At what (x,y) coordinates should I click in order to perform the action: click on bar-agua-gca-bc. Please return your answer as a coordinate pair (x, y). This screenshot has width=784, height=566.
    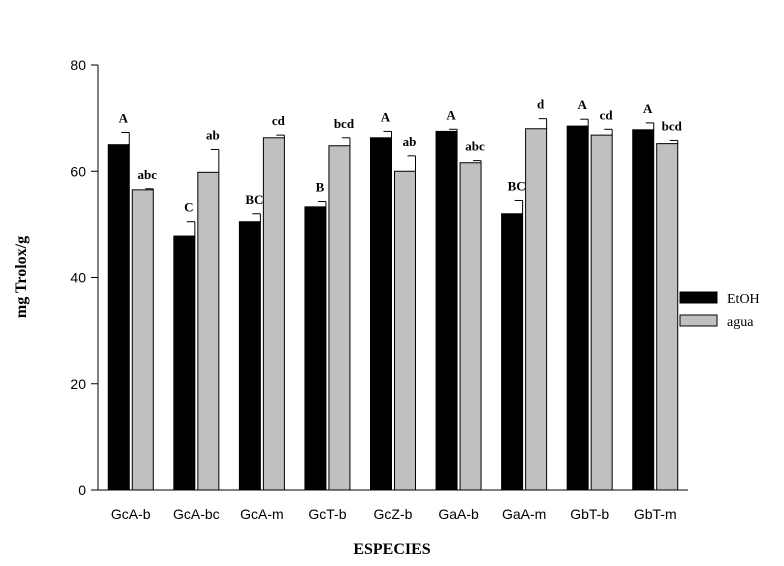
    Looking at the image, I should click on (208, 331).